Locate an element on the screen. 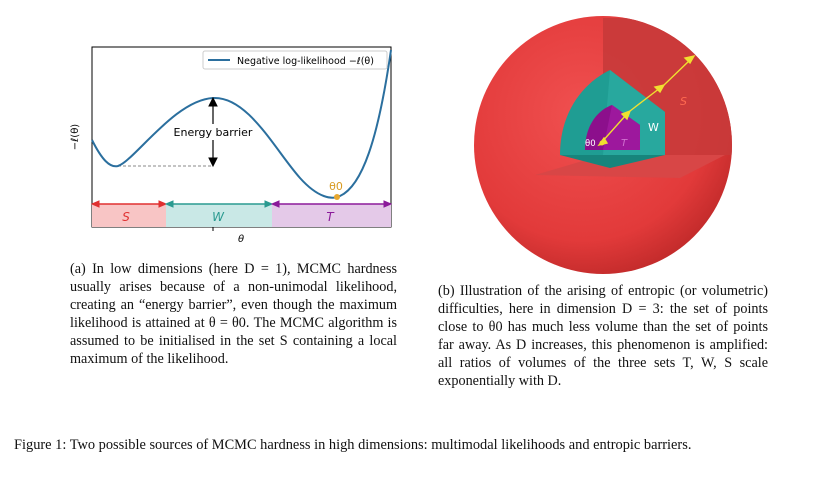 Image resolution: width=836 pixels, height=488 pixels. sphere-S-label: S is located at coordinates (683, 101).